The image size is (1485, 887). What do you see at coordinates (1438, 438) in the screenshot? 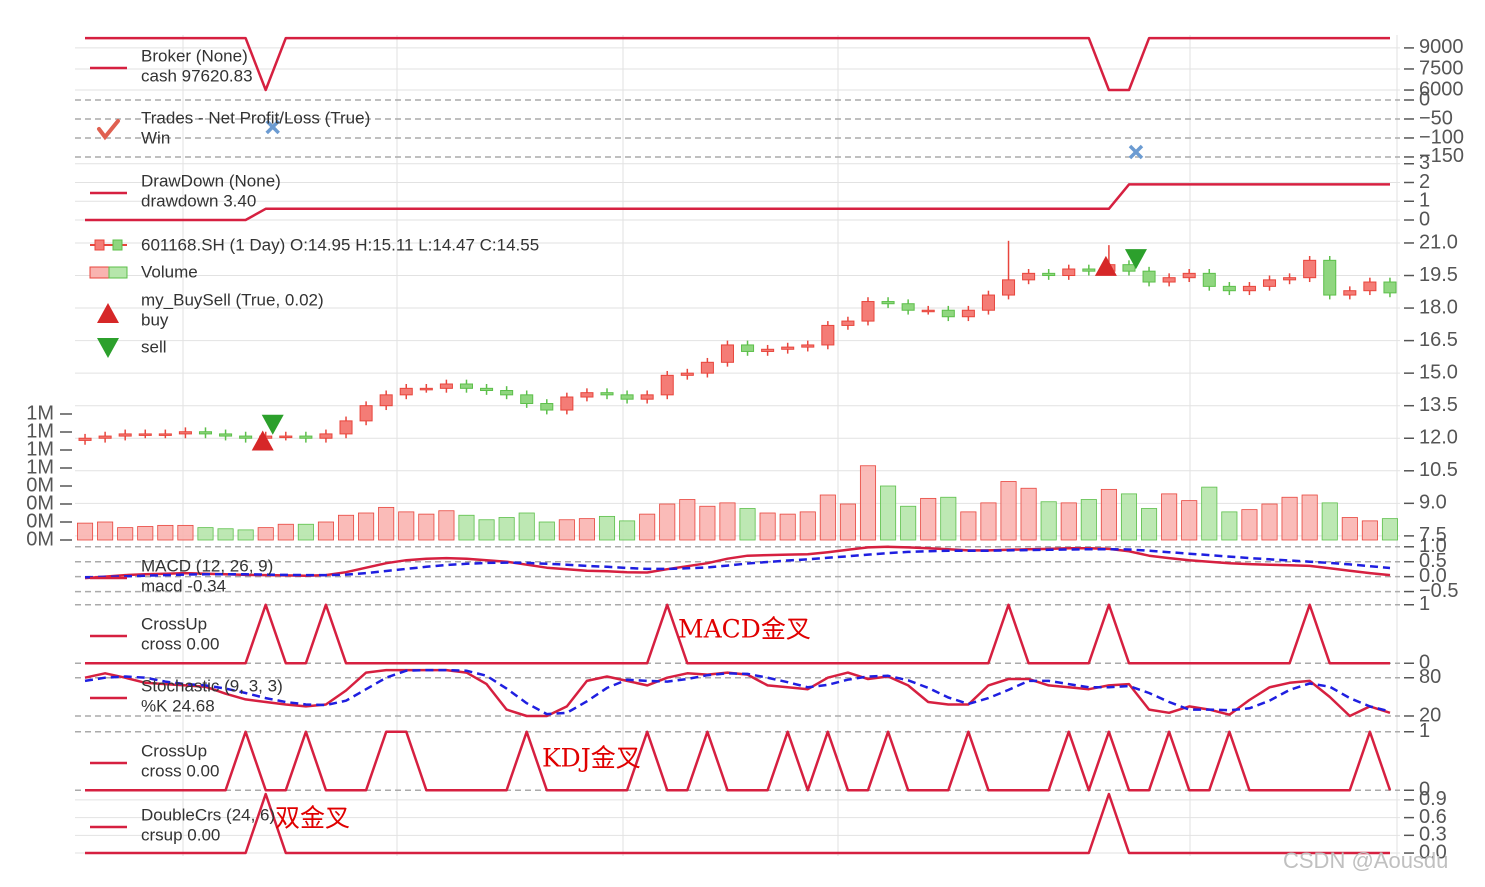
I see `y-tick-label: 12.0` at bounding box center [1438, 438].